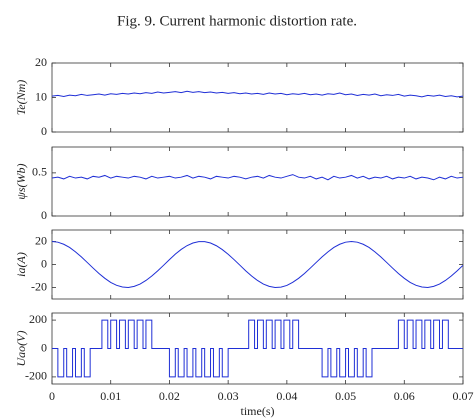 The width and height of the screenshot is (474, 420). Describe the element at coordinates (286, 396) in the screenshot. I see `x-tick-label: 0.04` at that location.